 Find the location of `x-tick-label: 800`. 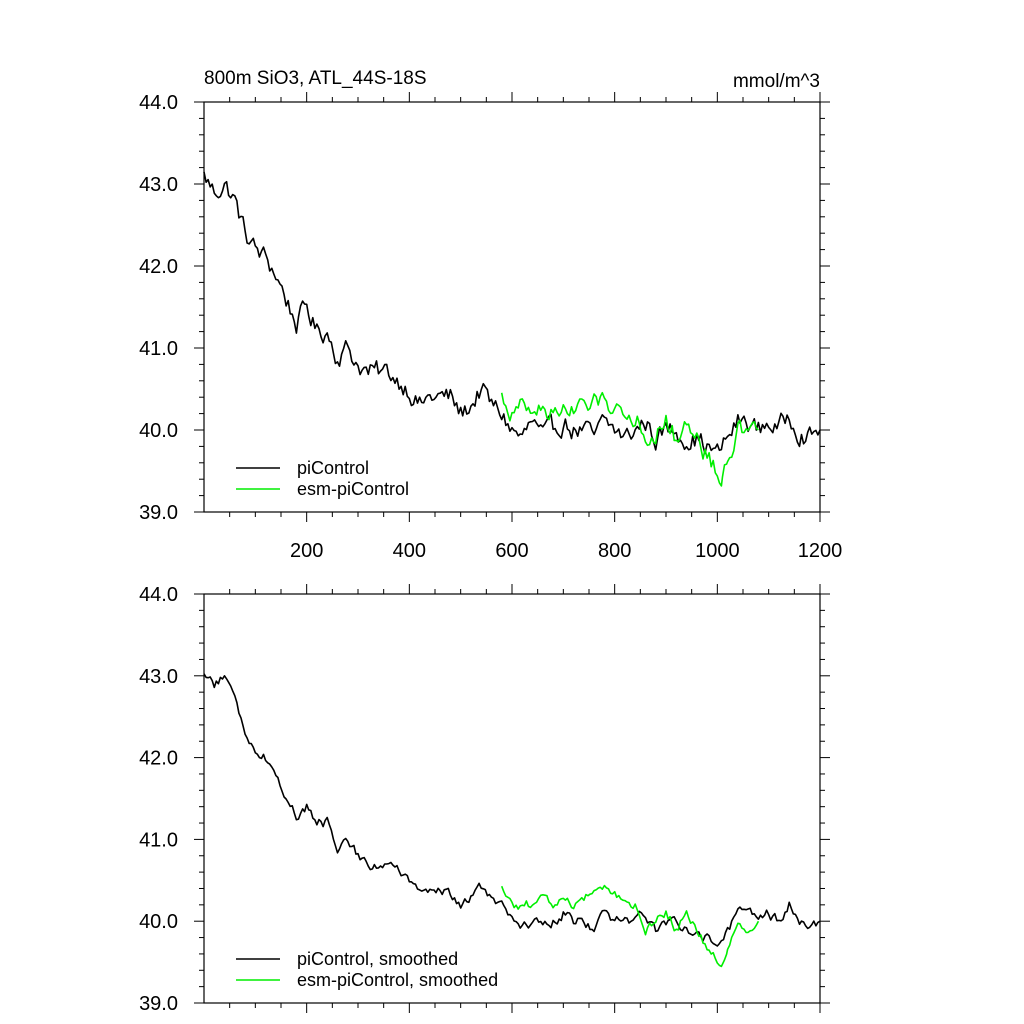

x-tick-label: 800 is located at coordinates (614, 551).